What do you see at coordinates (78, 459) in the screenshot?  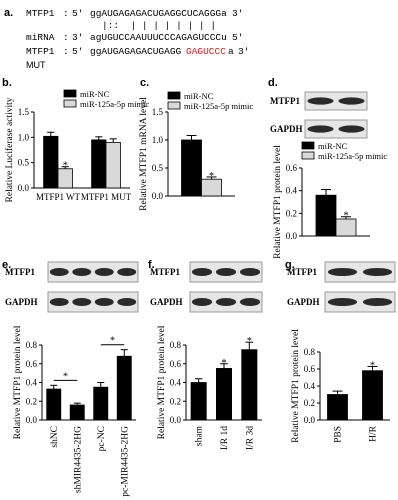 I see `x-tick-label: shMIR4435-2HG` at bounding box center [78, 459].